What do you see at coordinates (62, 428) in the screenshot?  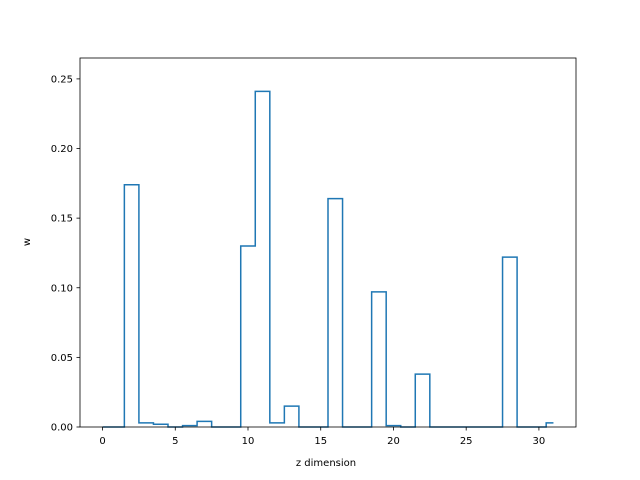 I see `y-tick-label: 0.00` at bounding box center [62, 428].